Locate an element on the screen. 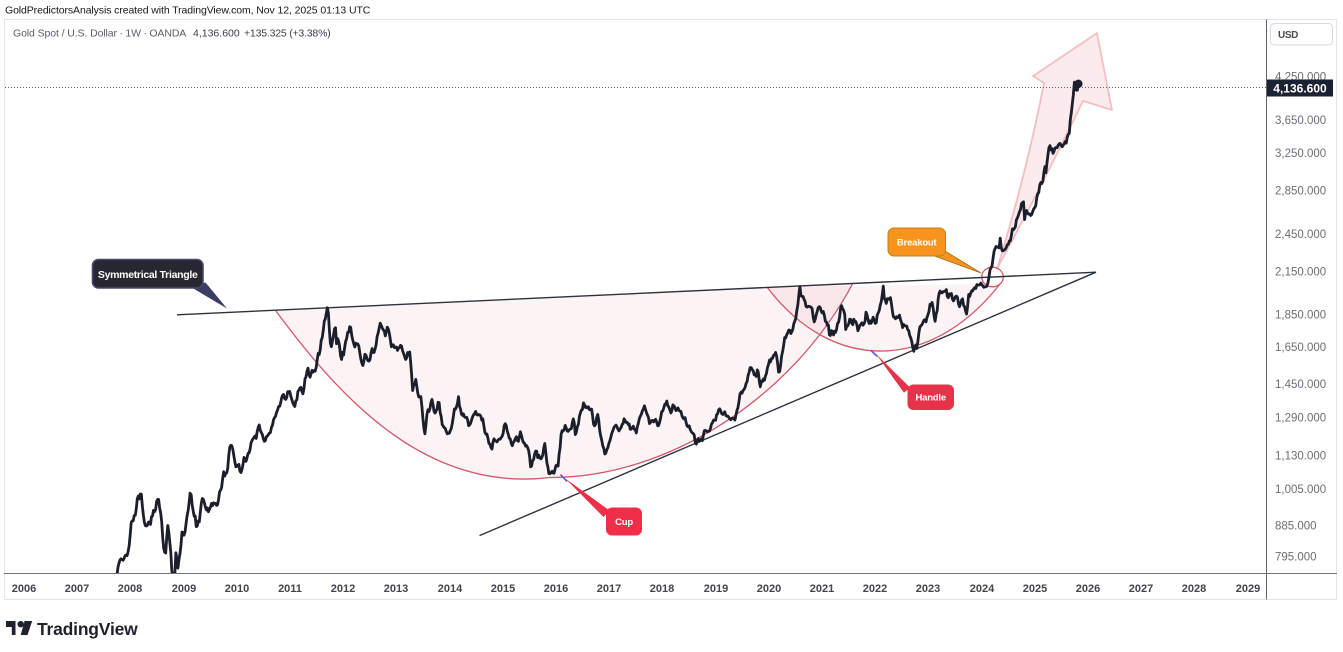  svg-text: 2024 is located at coordinates (982, 589).